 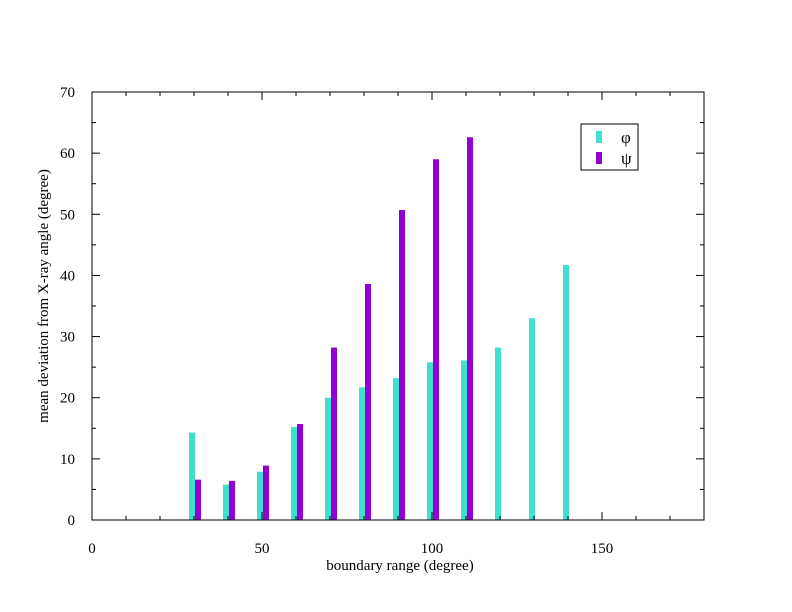 I want to click on y-tick-label-20: 20, so click(x=67, y=399).